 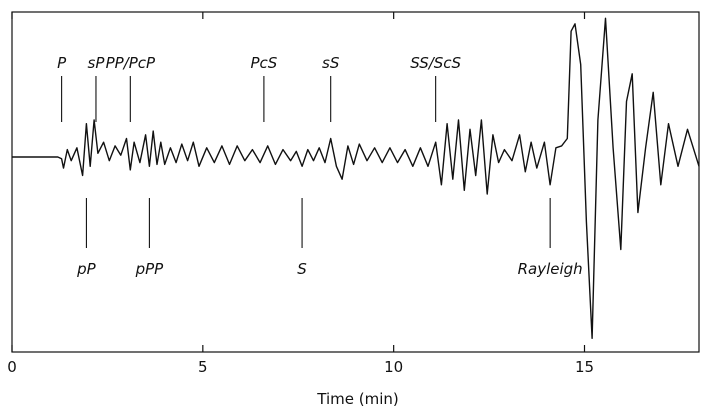 I want to click on phase-label: SS/ScS, so click(x=435, y=63).